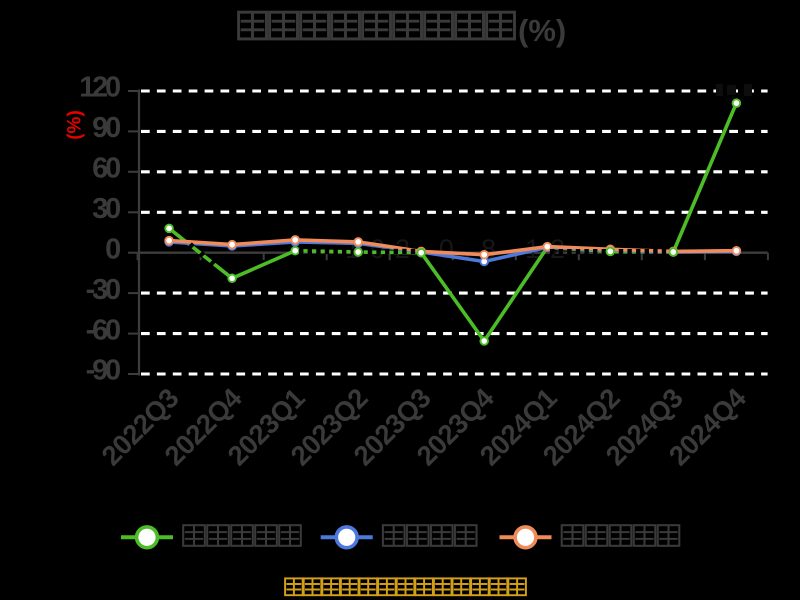 This screenshot has width=800, height=600. I want to click on svg-text: -30, so click(103, 290).